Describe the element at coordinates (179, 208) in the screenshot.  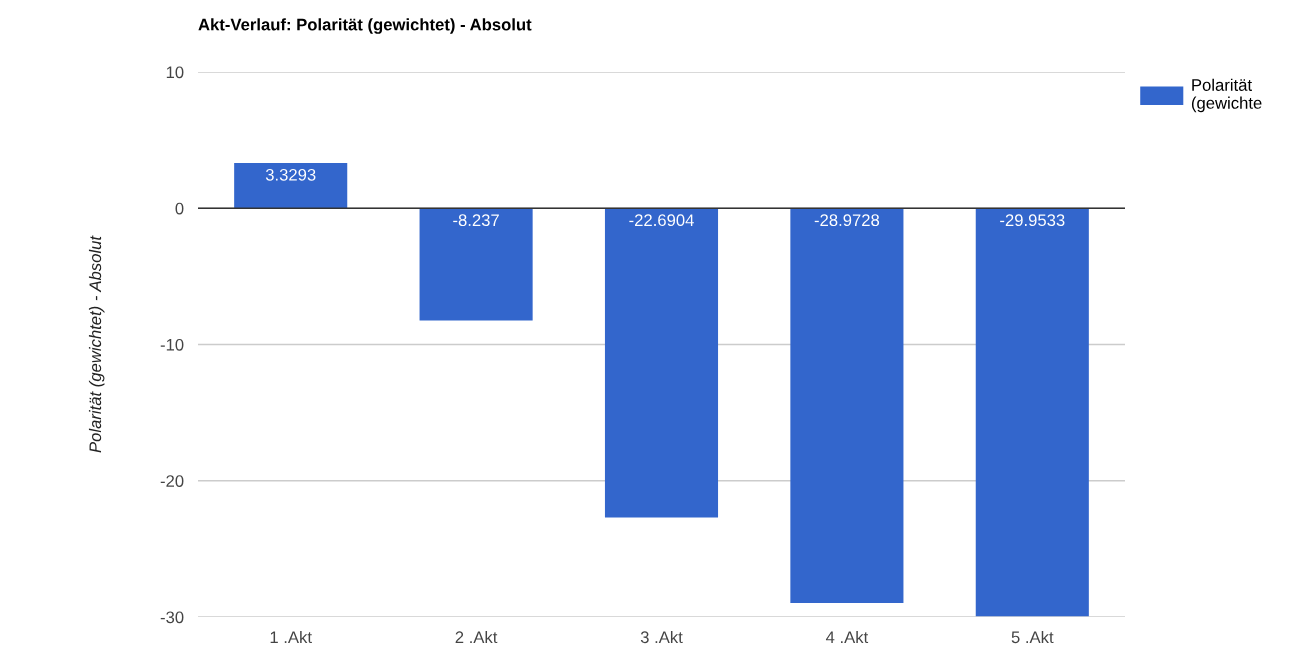
I see `y-tick-label: 0` at that location.